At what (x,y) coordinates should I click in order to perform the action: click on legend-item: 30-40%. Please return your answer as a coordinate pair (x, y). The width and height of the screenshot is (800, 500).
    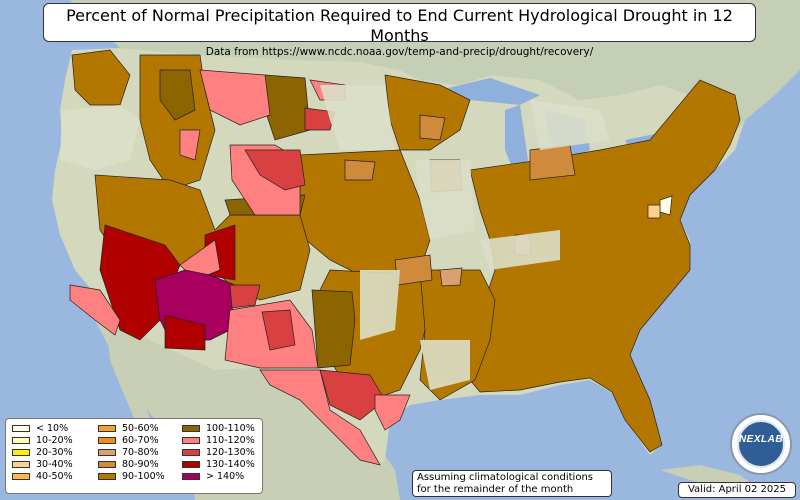
    Looking at the image, I should click on (42, 464).